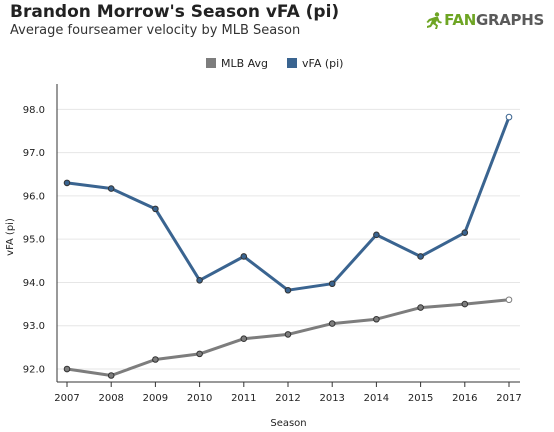 The width and height of the screenshot is (554, 432). What do you see at coordinates (34, 240) in the screenshot?
I see `y-tick-label: 95.0` at bounding box center [34, 240].